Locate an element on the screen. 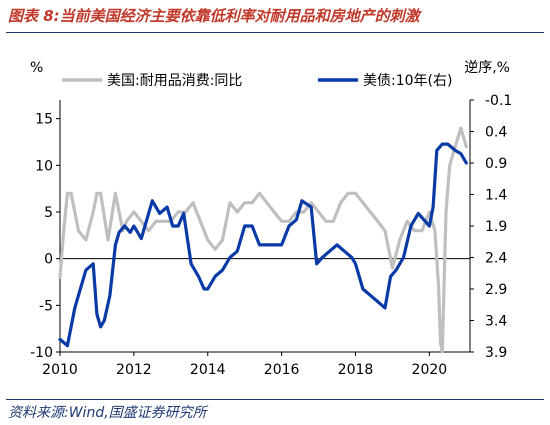 The height and width of the screenshot is (425, 550). title-rule is located at coordinates (275, 32).